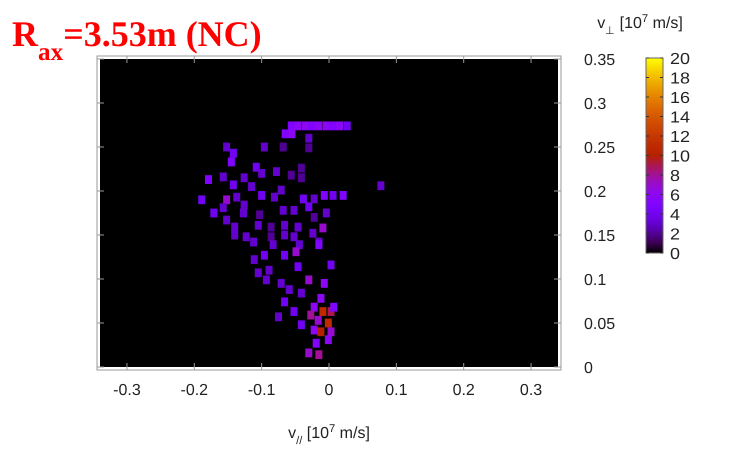 Image resolution: width=729 pixels, height=449 pixels. Describe the element at coordinates (680, 79) in the screenshot. I see `color-bar-label: 18` at that location.